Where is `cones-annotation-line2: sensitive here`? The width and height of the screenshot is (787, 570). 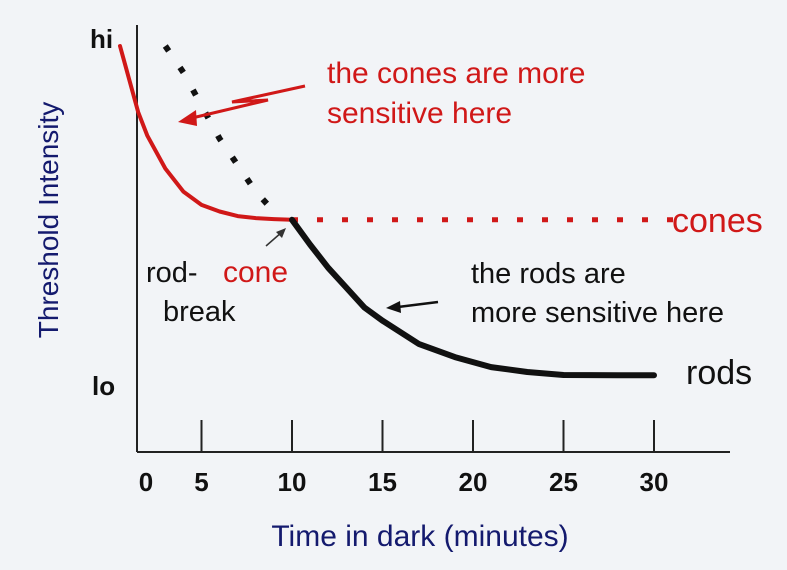 cones-annotation-line2: sensitive here is located at coordinates (419, 113).